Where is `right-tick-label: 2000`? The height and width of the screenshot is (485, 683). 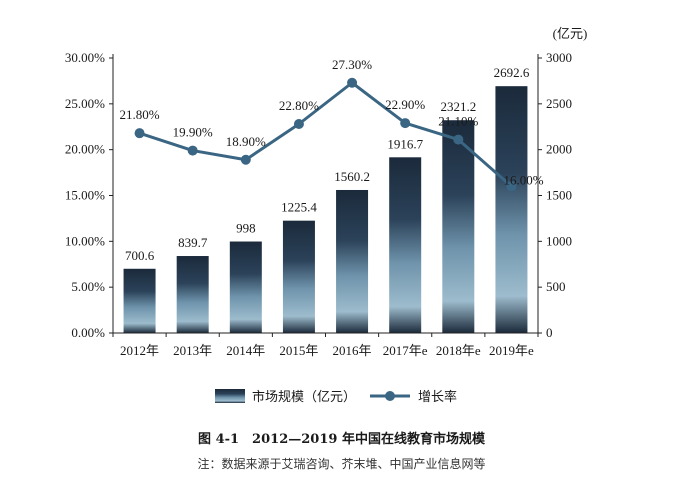 right-tick-label: 2000 is located at coordinates (559, 149).